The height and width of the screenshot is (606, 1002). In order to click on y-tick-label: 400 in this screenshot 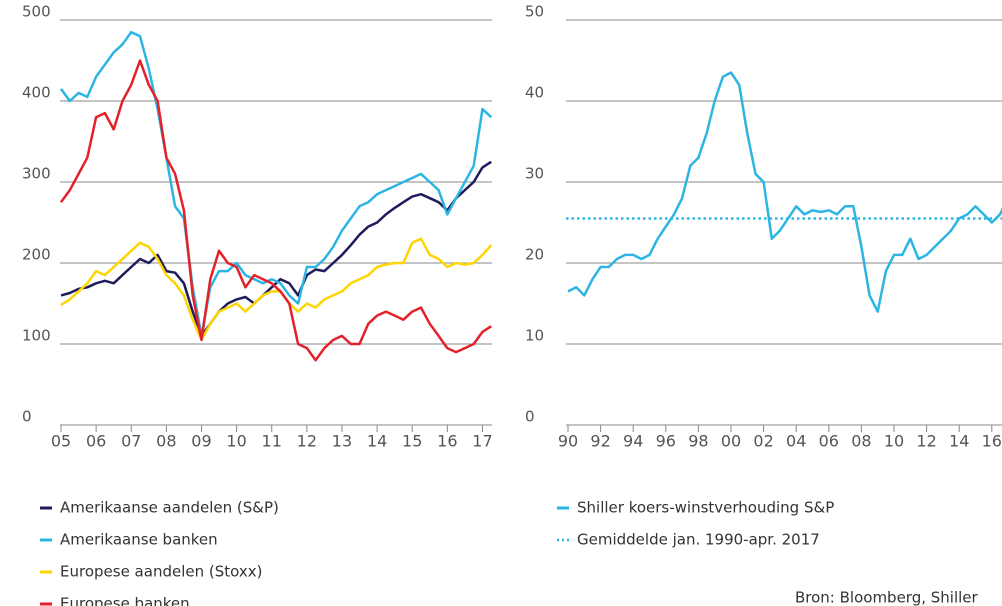, I will do `click(36, 93)`.